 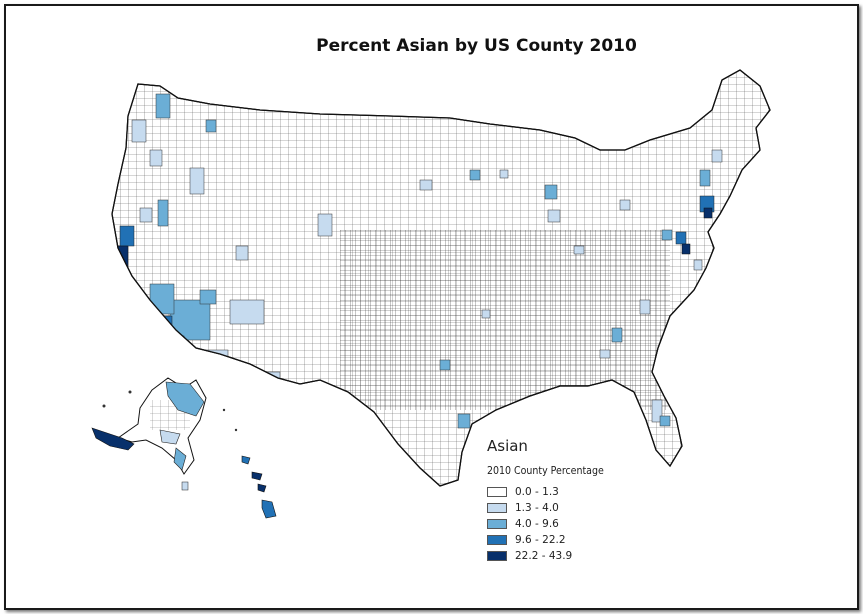 I want to click on hawaii, so click(x=259, y=487).